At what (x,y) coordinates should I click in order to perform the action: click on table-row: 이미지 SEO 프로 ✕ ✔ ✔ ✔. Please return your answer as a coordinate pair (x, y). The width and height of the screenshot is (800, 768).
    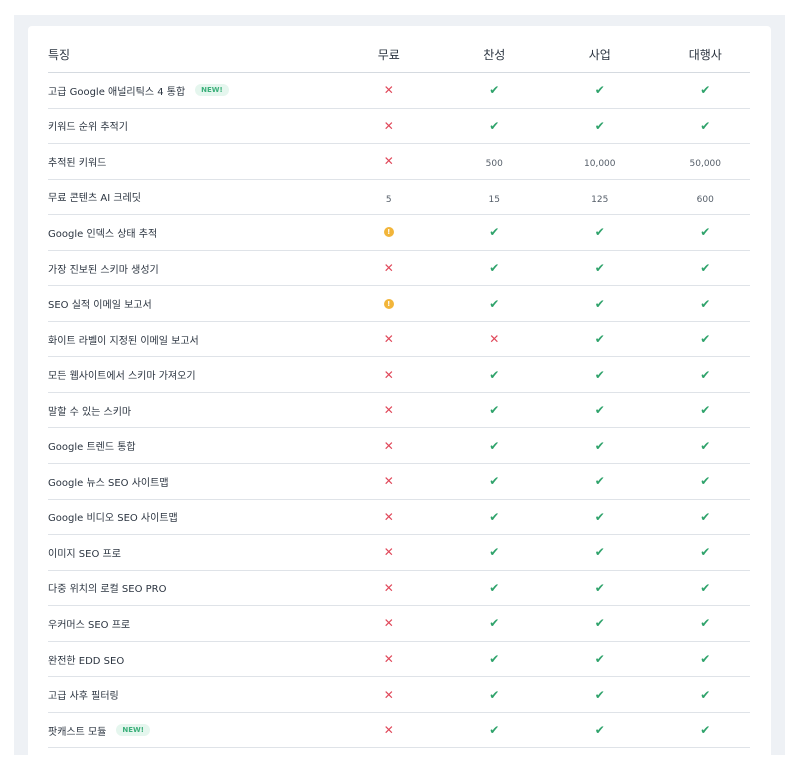
    Looking at the image, I should click on (399, 553).